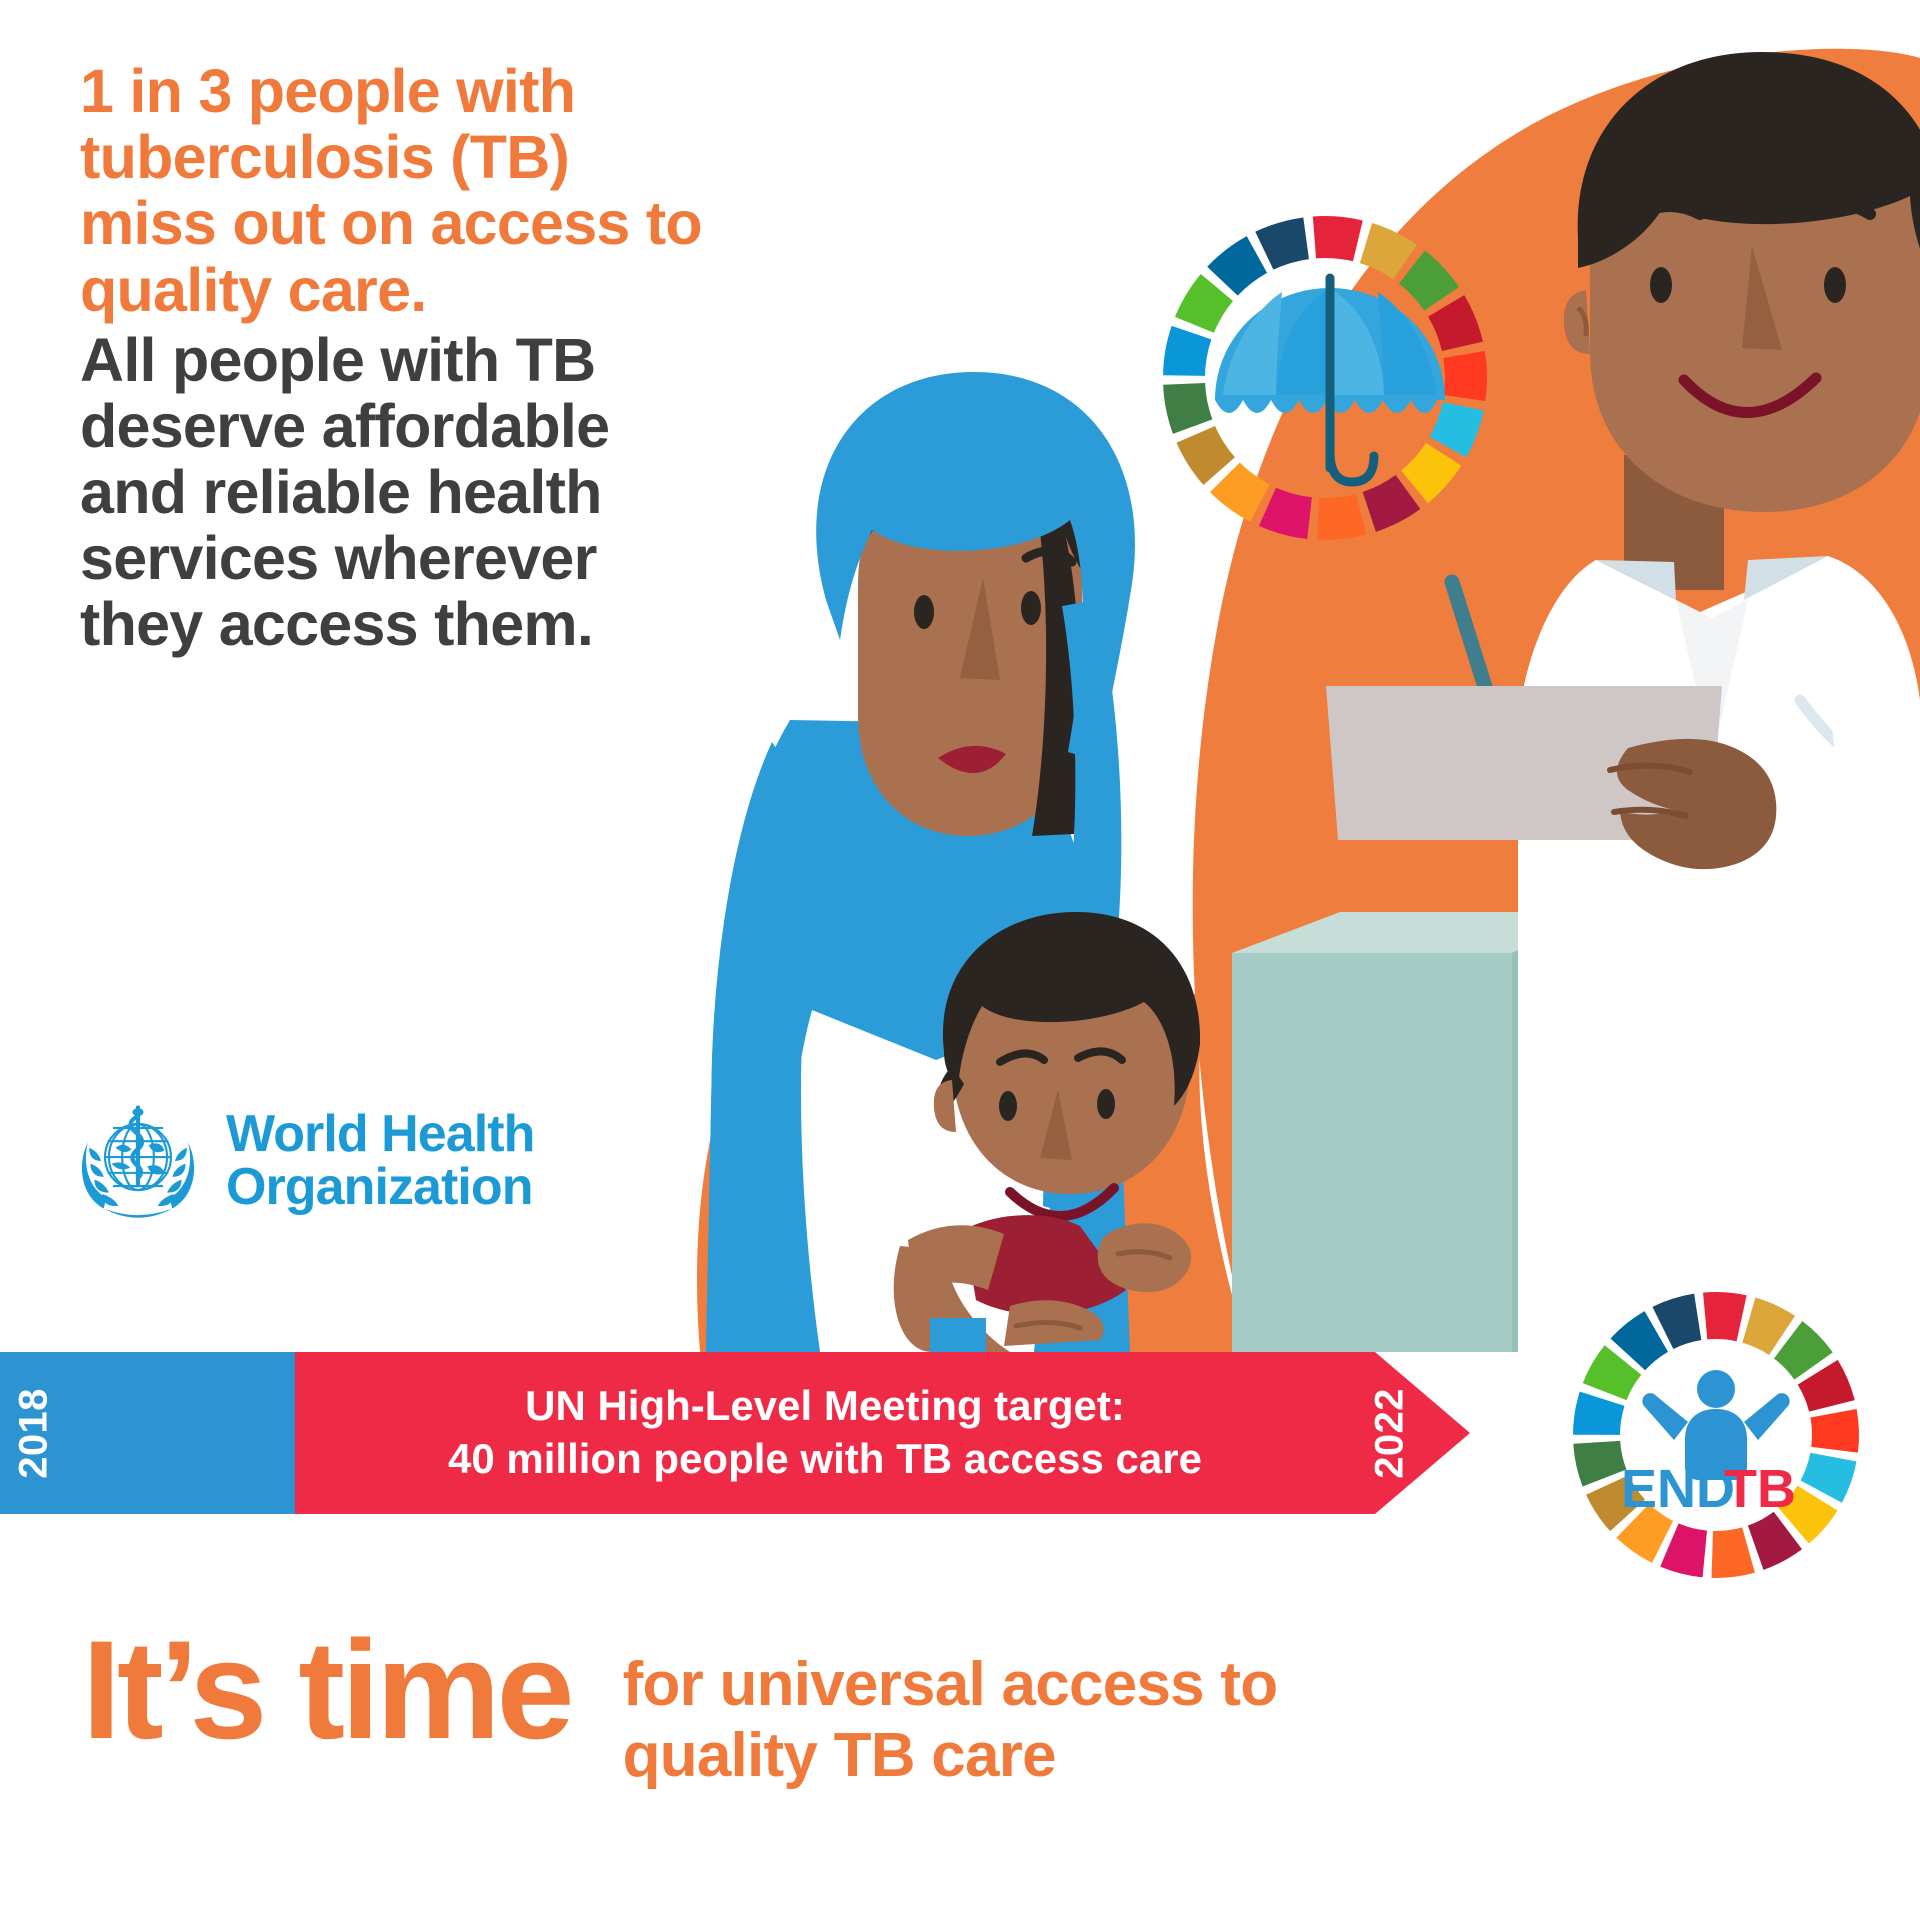 Image resolution: width=1920 pixels, height=1920 pixels. I want to click on who-emblem-icon, so click(138, 1161).